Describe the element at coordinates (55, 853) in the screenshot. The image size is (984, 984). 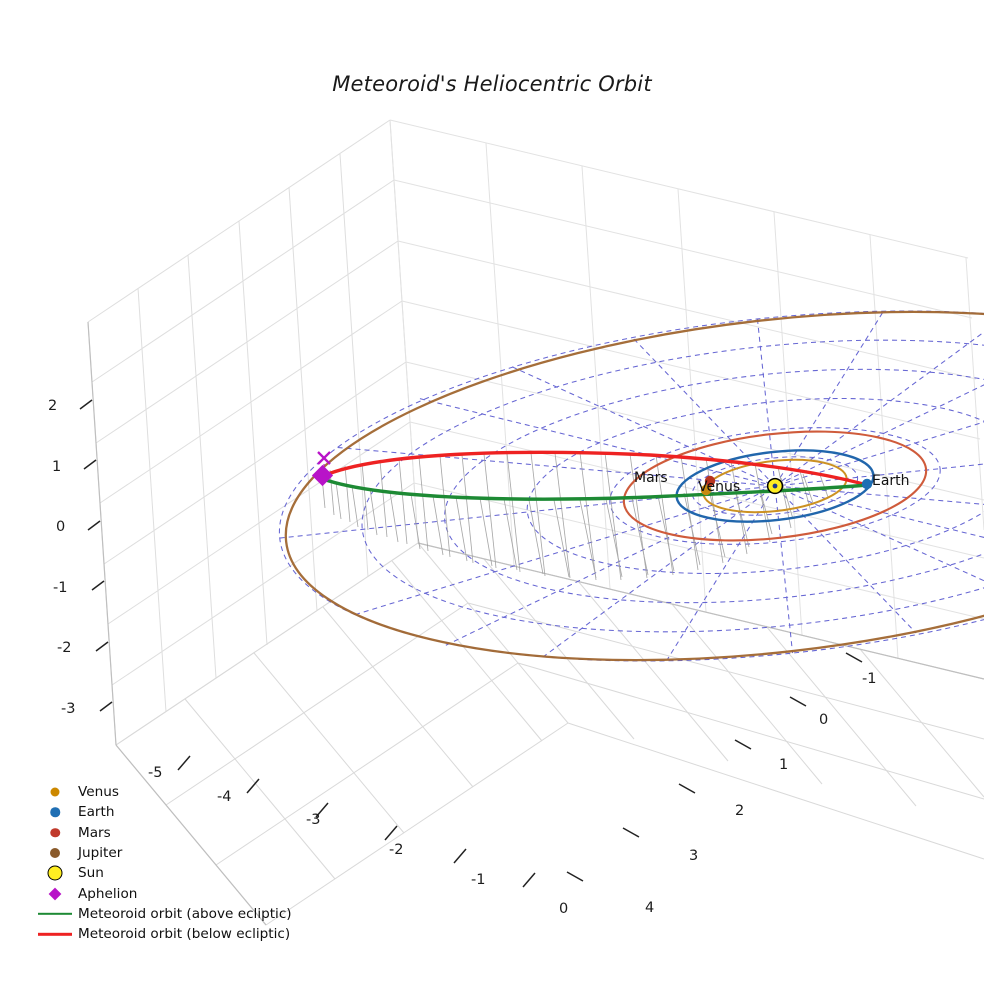
I see `jupiter-legend-icon` at that location.